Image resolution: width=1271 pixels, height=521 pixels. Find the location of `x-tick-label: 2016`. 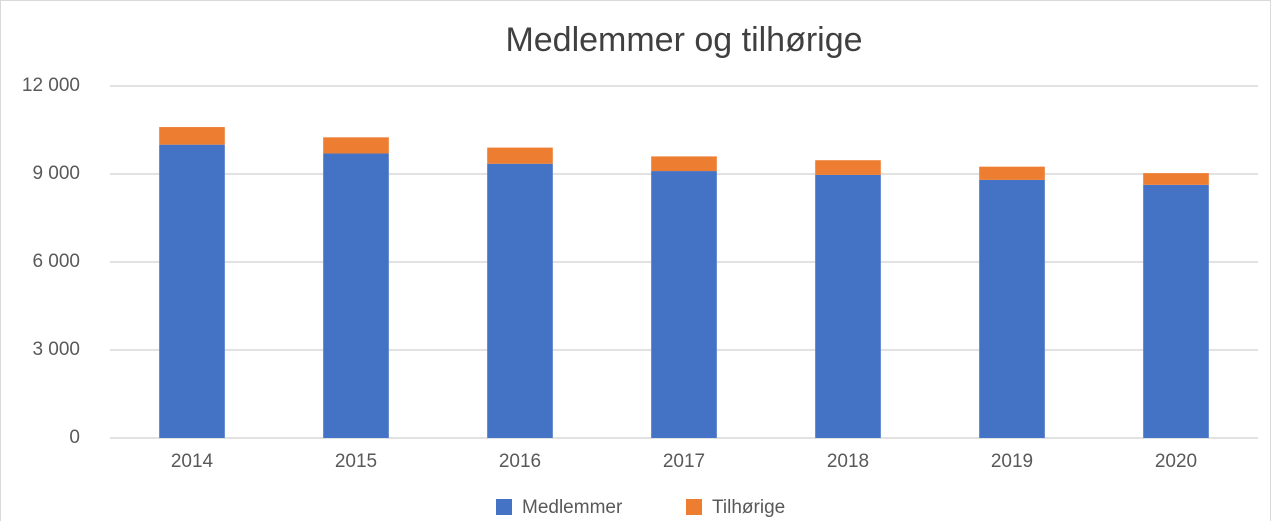

x-tick-label: 2016 is located at coordinates (520, 461).